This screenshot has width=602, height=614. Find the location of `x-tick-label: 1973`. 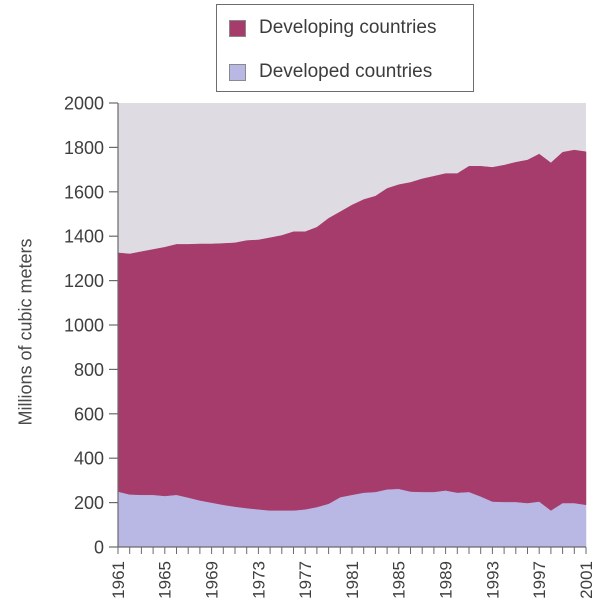

x-tick-label: 1973 is located at coordinates (258, 580).